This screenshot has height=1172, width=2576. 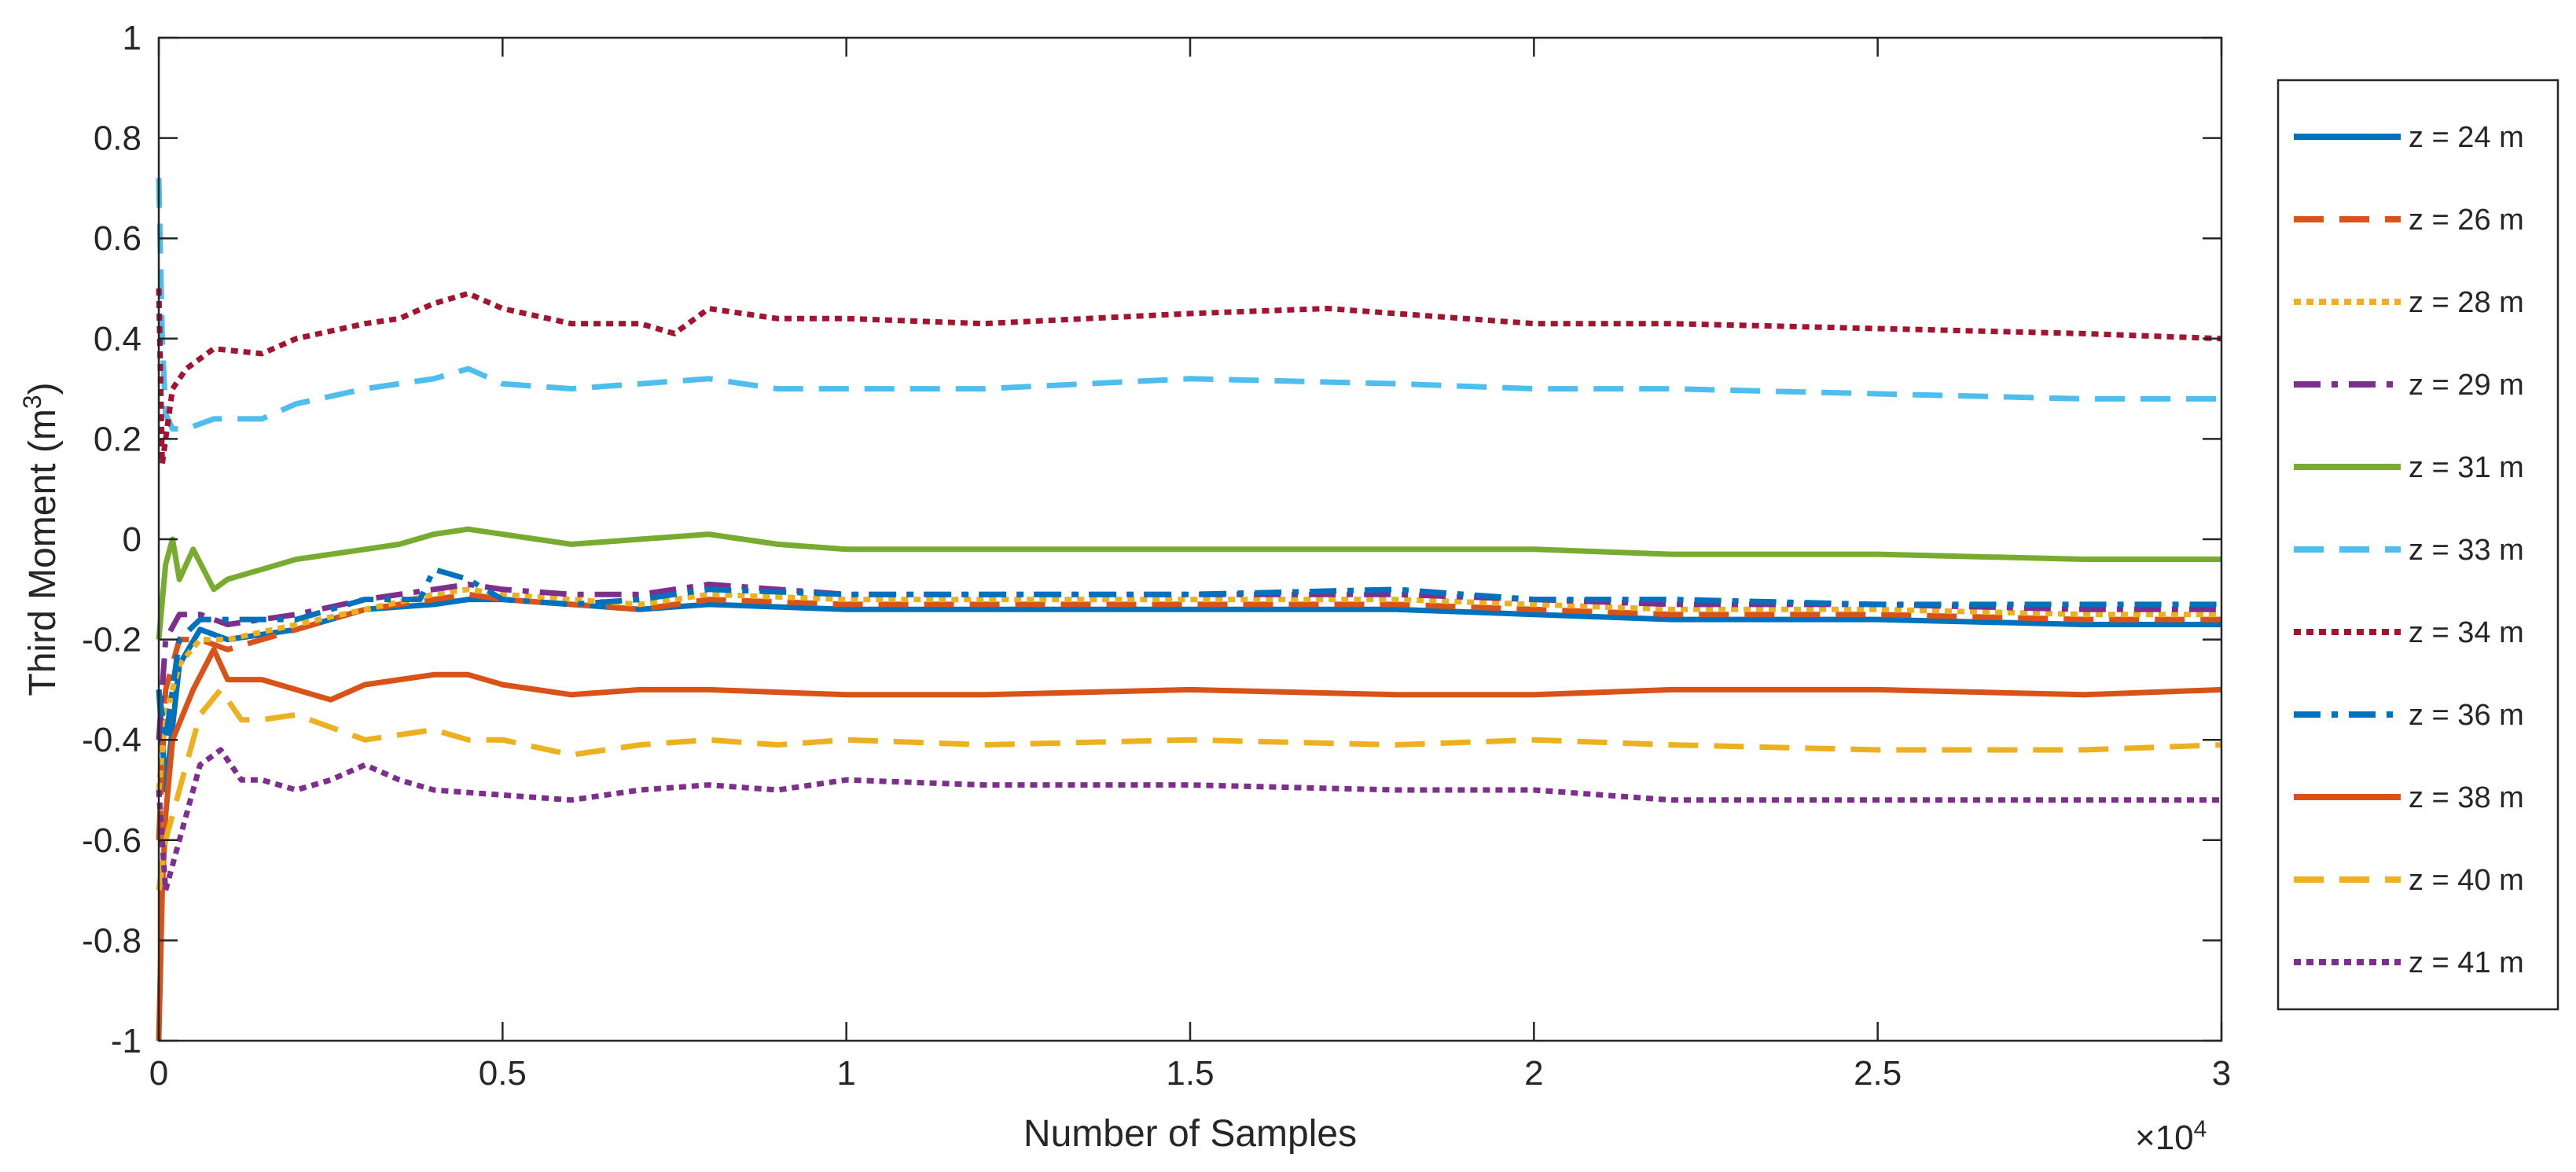 What do you see at coordinates (2200, 1129) in the screenshot?
I see `x-exponent-power: 4` at bounding box center [2200, 1129].